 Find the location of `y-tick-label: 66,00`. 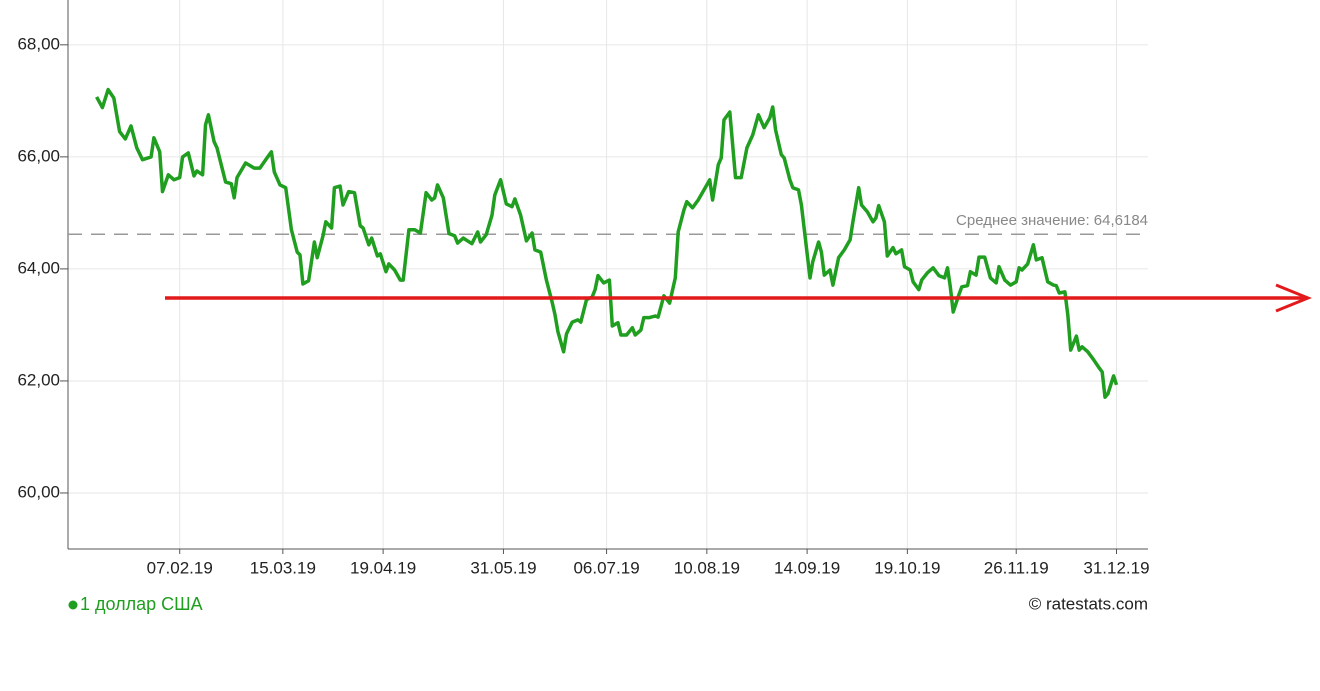

y-tick-label: 66,00 is located at coordinates (38, 155).